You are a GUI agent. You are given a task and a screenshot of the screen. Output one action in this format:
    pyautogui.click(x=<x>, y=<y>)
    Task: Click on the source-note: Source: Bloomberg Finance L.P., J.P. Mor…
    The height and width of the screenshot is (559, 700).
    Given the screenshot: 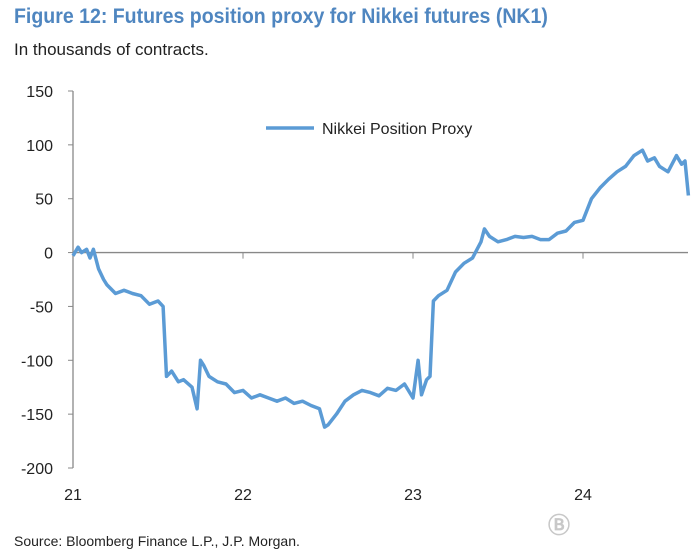 What is the action you would take?
    pyautogui.click(x=157, y=541)
    